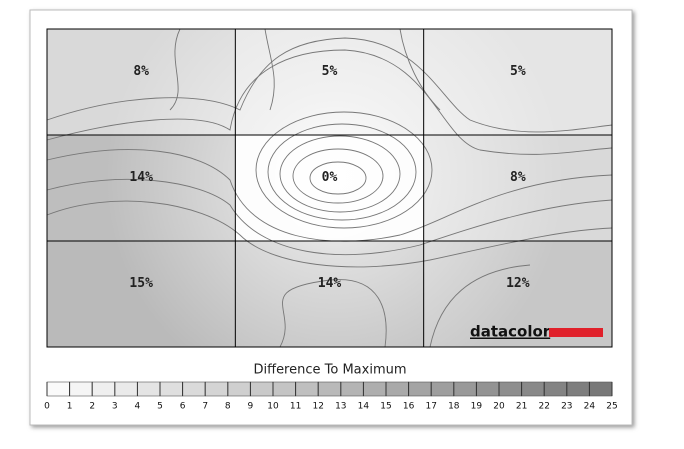  Describe the element at coordinates (590, 407) in the screenshot. I see `scale-tick-label: 24` at that location.